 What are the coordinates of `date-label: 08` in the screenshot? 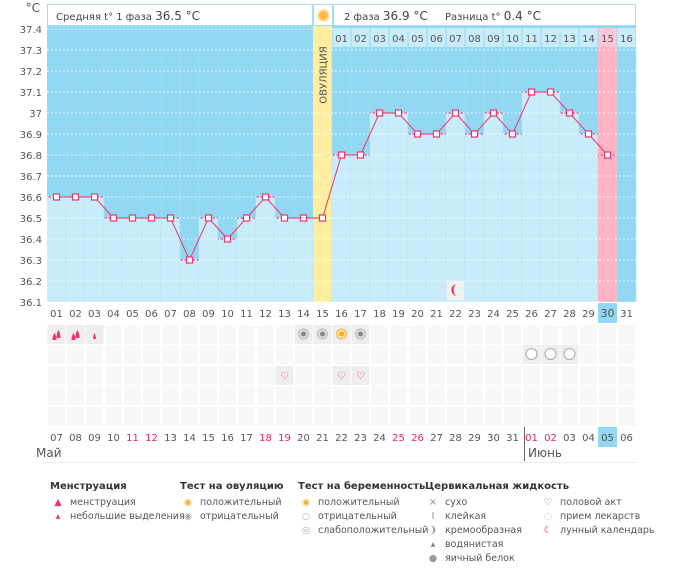 It's located at (75, 438).